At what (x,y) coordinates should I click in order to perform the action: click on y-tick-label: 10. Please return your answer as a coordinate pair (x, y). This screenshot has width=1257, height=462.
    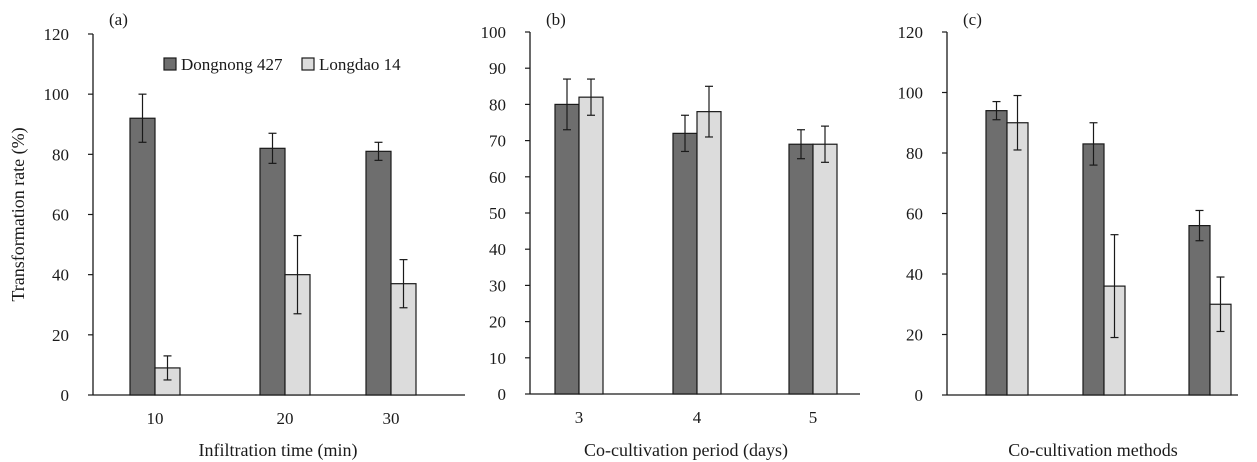
    Looking at the image, I should click on (497, 358).